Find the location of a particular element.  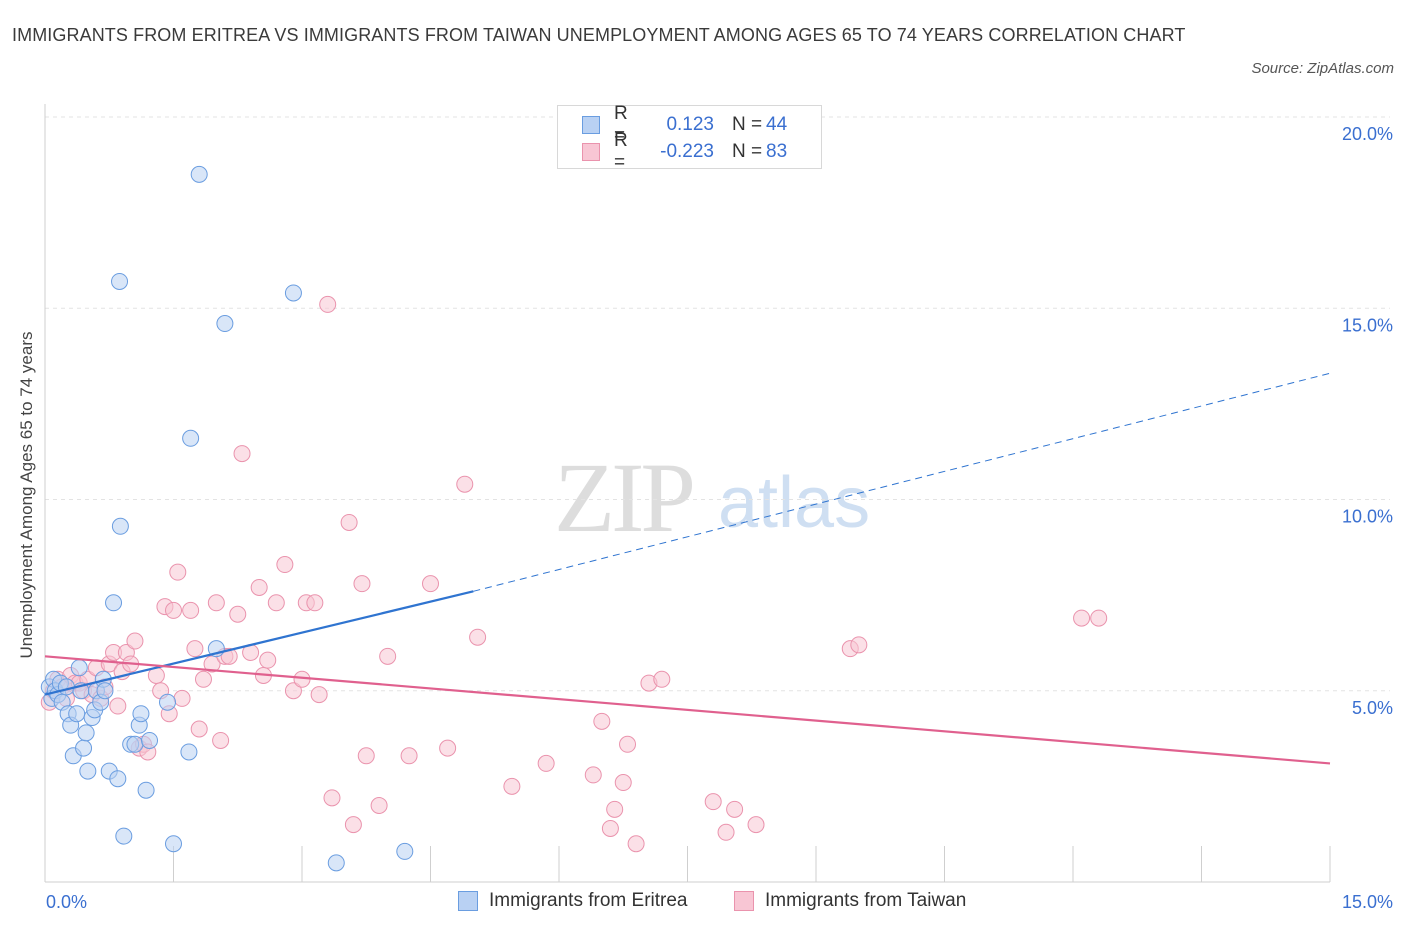

x-tick-label: 0.0% is located at coordinates (66, 902).